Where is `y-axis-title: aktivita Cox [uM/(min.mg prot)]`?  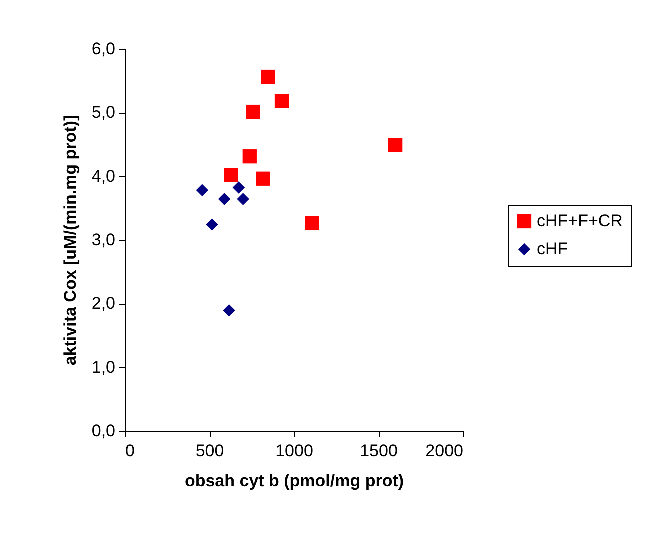
y-axis-title: aktivita Cox [uM/(min.mg prot)] is located at coordinates (70, 240).